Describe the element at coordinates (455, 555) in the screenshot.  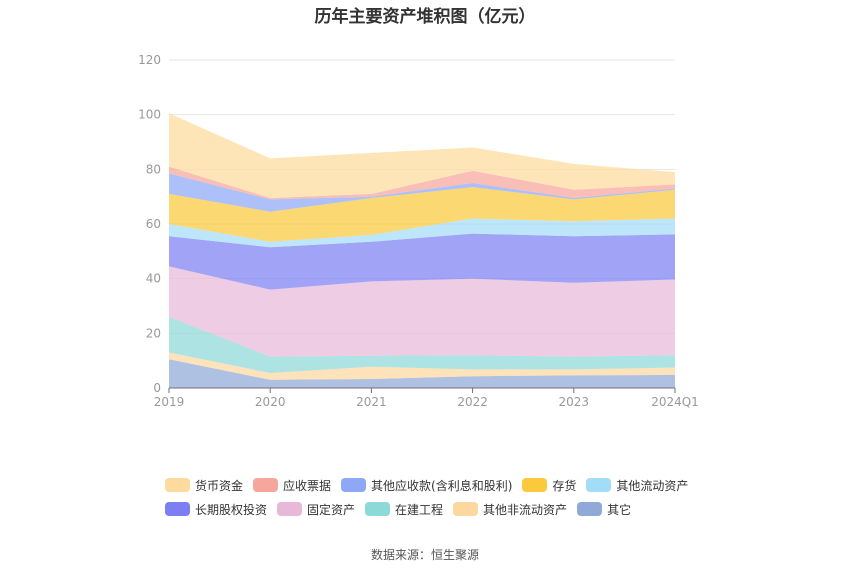
I see `source-value: 恒生聚源` at that location.